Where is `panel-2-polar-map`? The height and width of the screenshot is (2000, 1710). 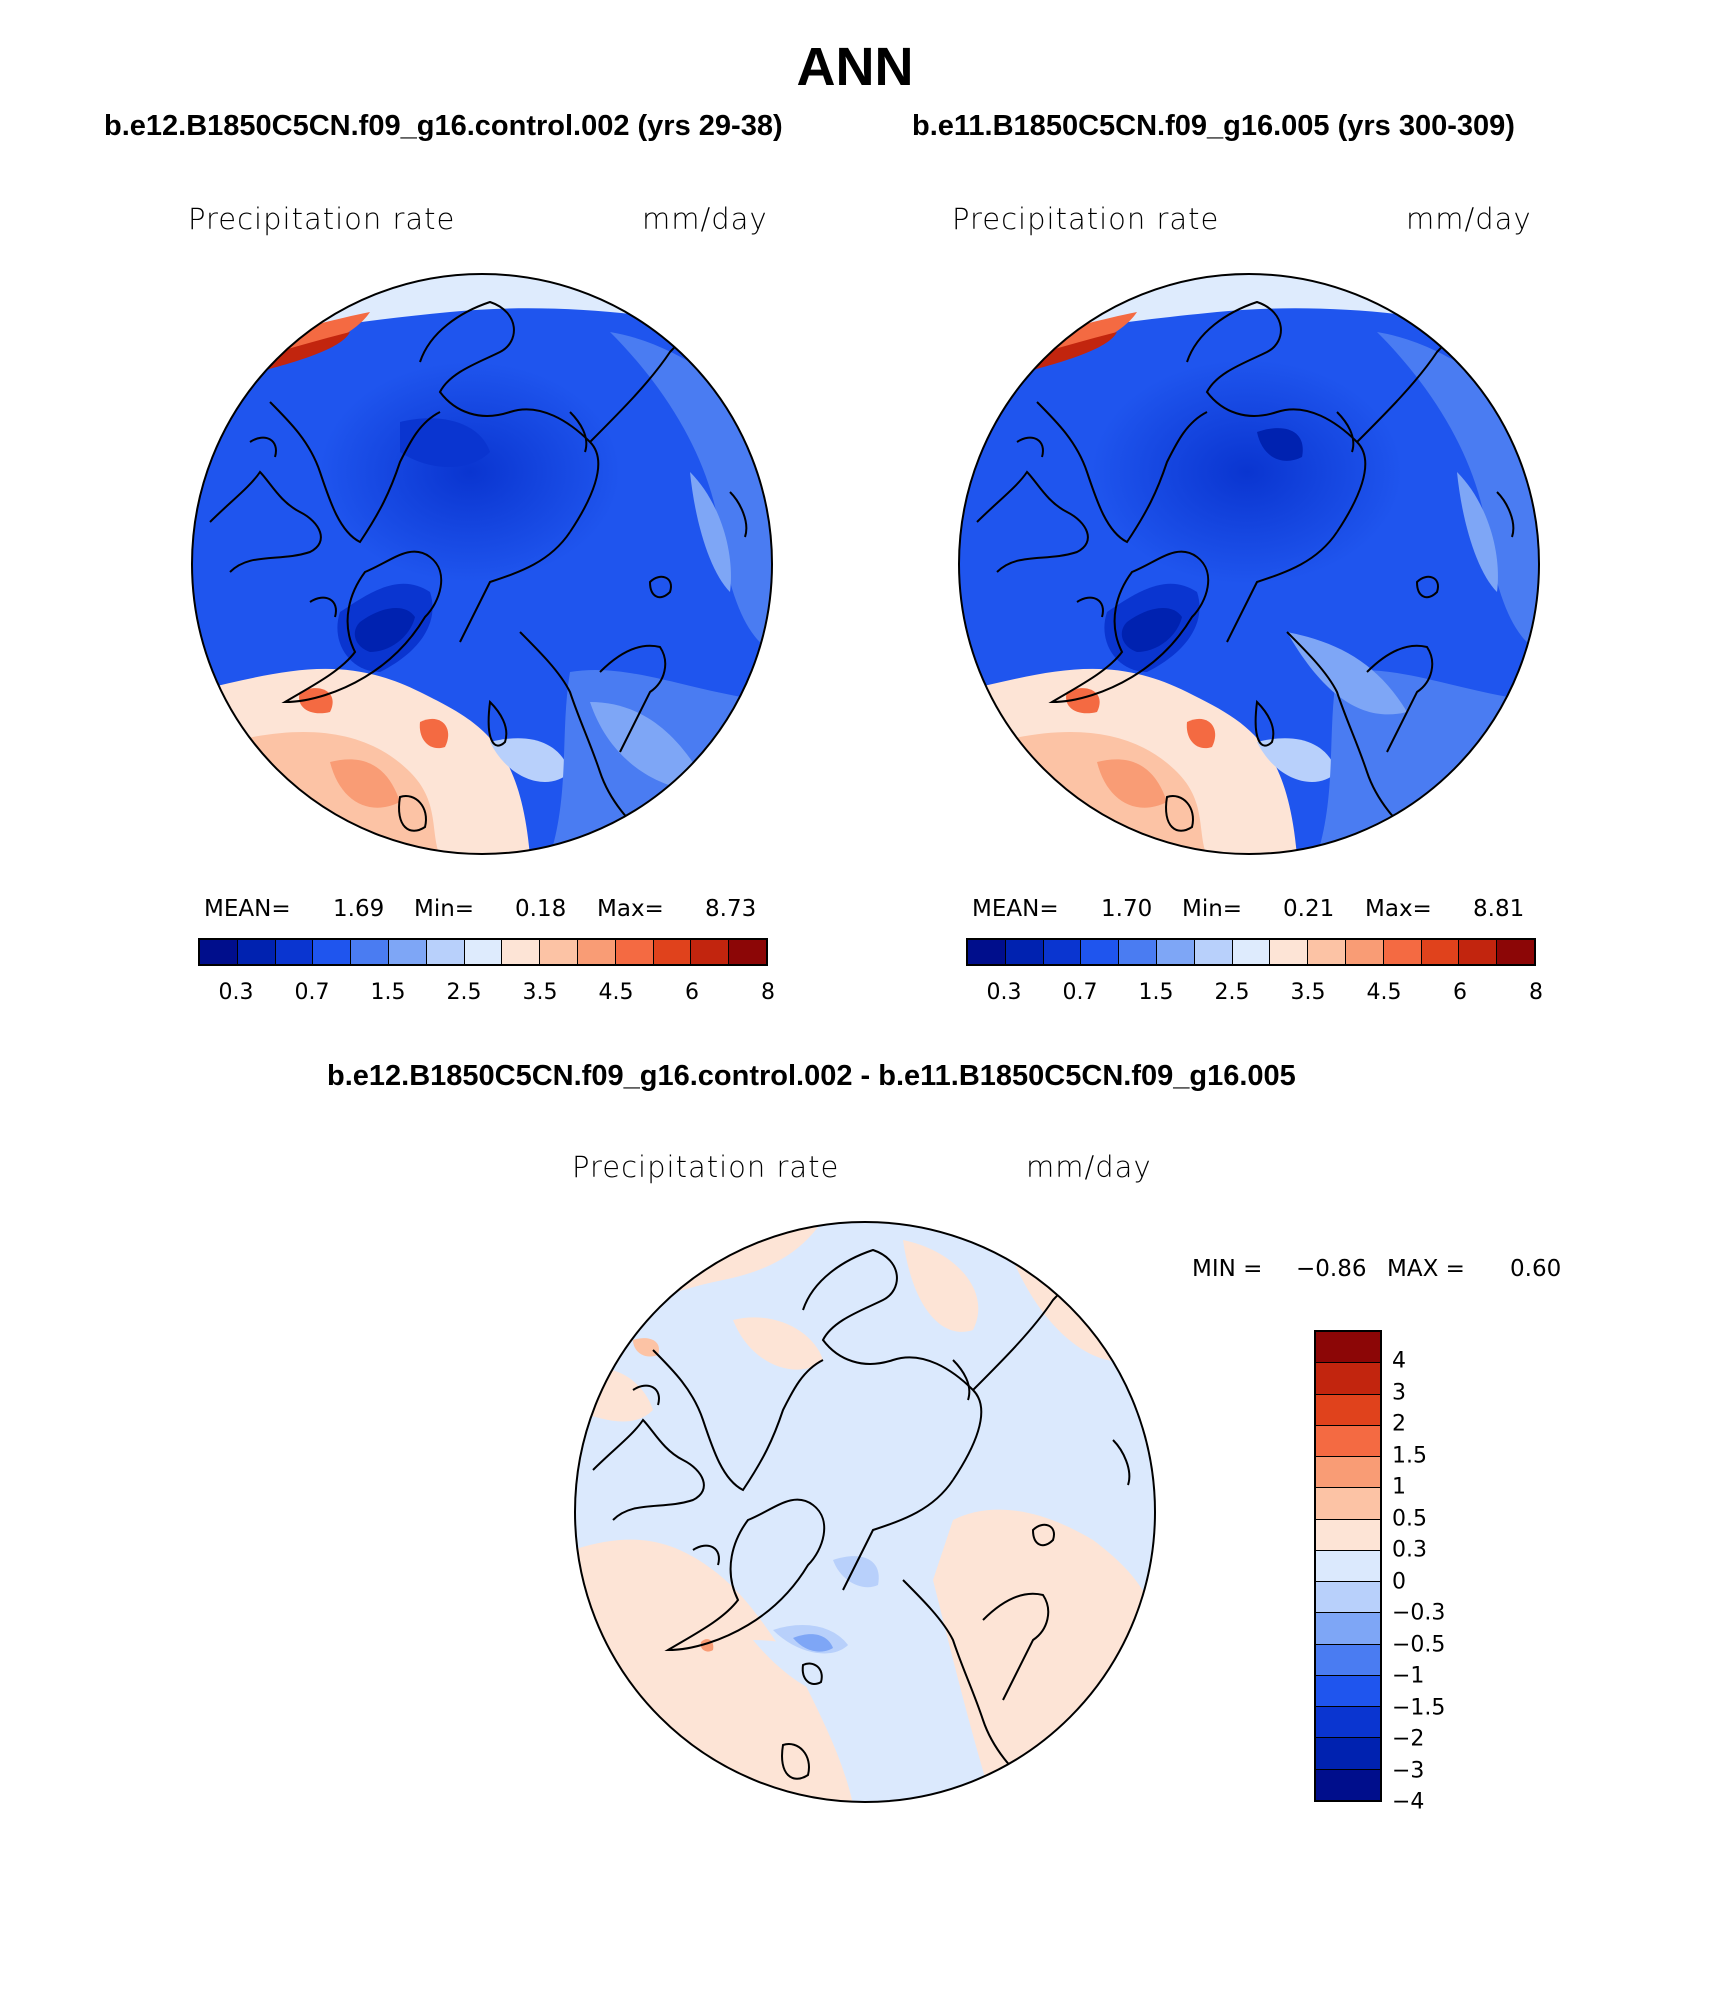 panel-2-polar-map is located at coordinates (1249, 564).